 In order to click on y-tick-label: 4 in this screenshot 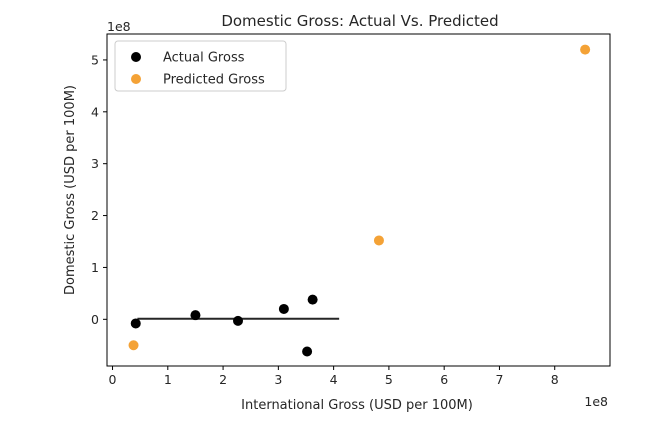, I will do `click(95, 111)`.